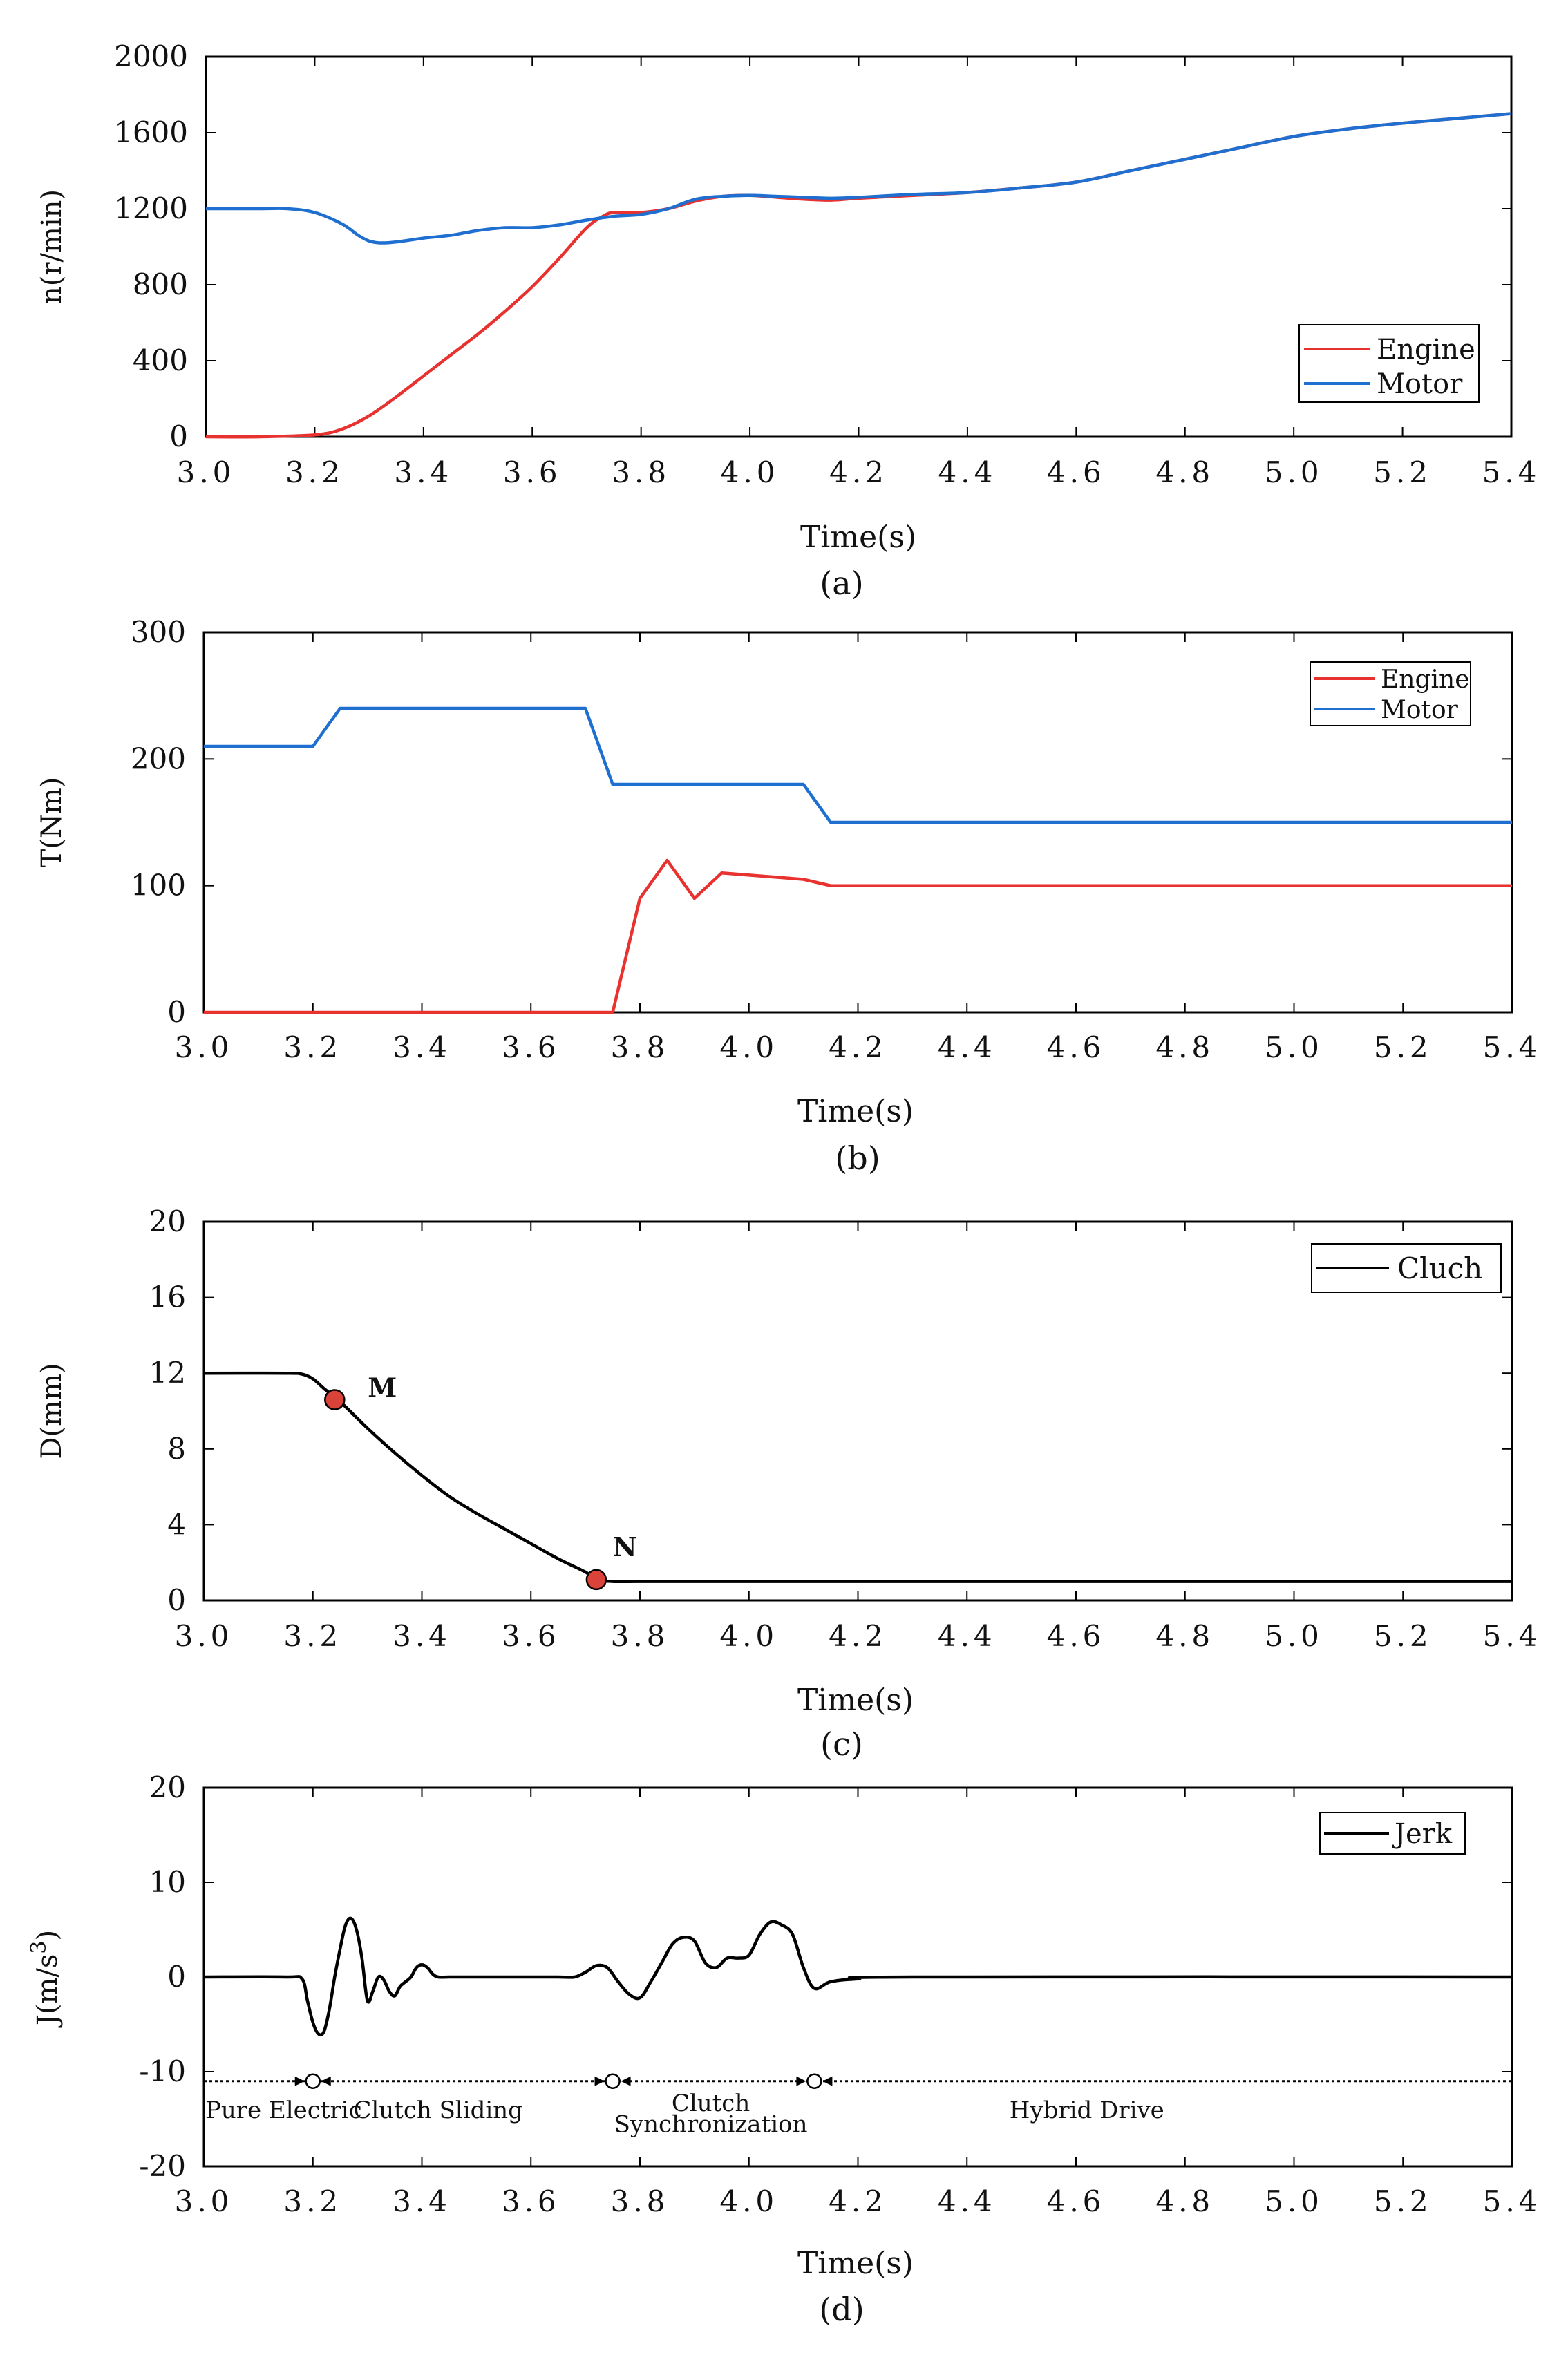 The height and width of the screenshot is (2355, 1568). I want to click on y-tick-label: 400, so click(160, 360).